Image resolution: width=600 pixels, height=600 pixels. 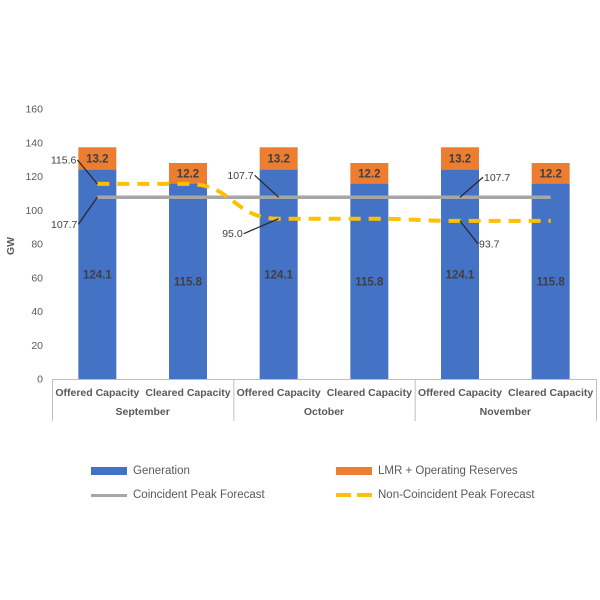 What do you see at coordinates (37, 346) in the screenshot?
I see `y-axis-tick-label: 20` at bounding box center [37, 346].